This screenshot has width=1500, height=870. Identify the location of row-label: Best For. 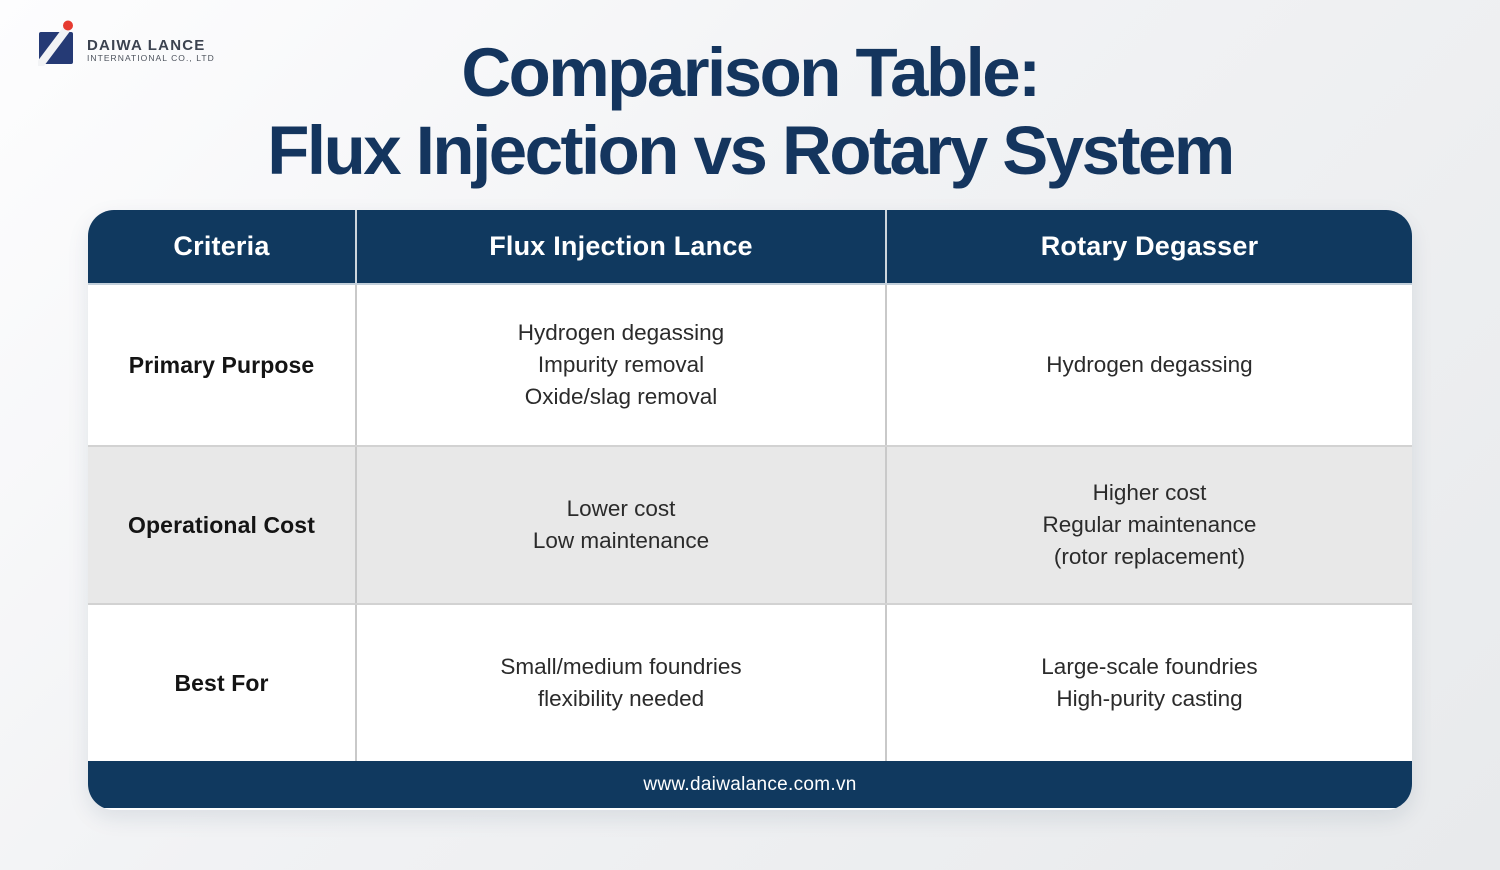
(221, 682).